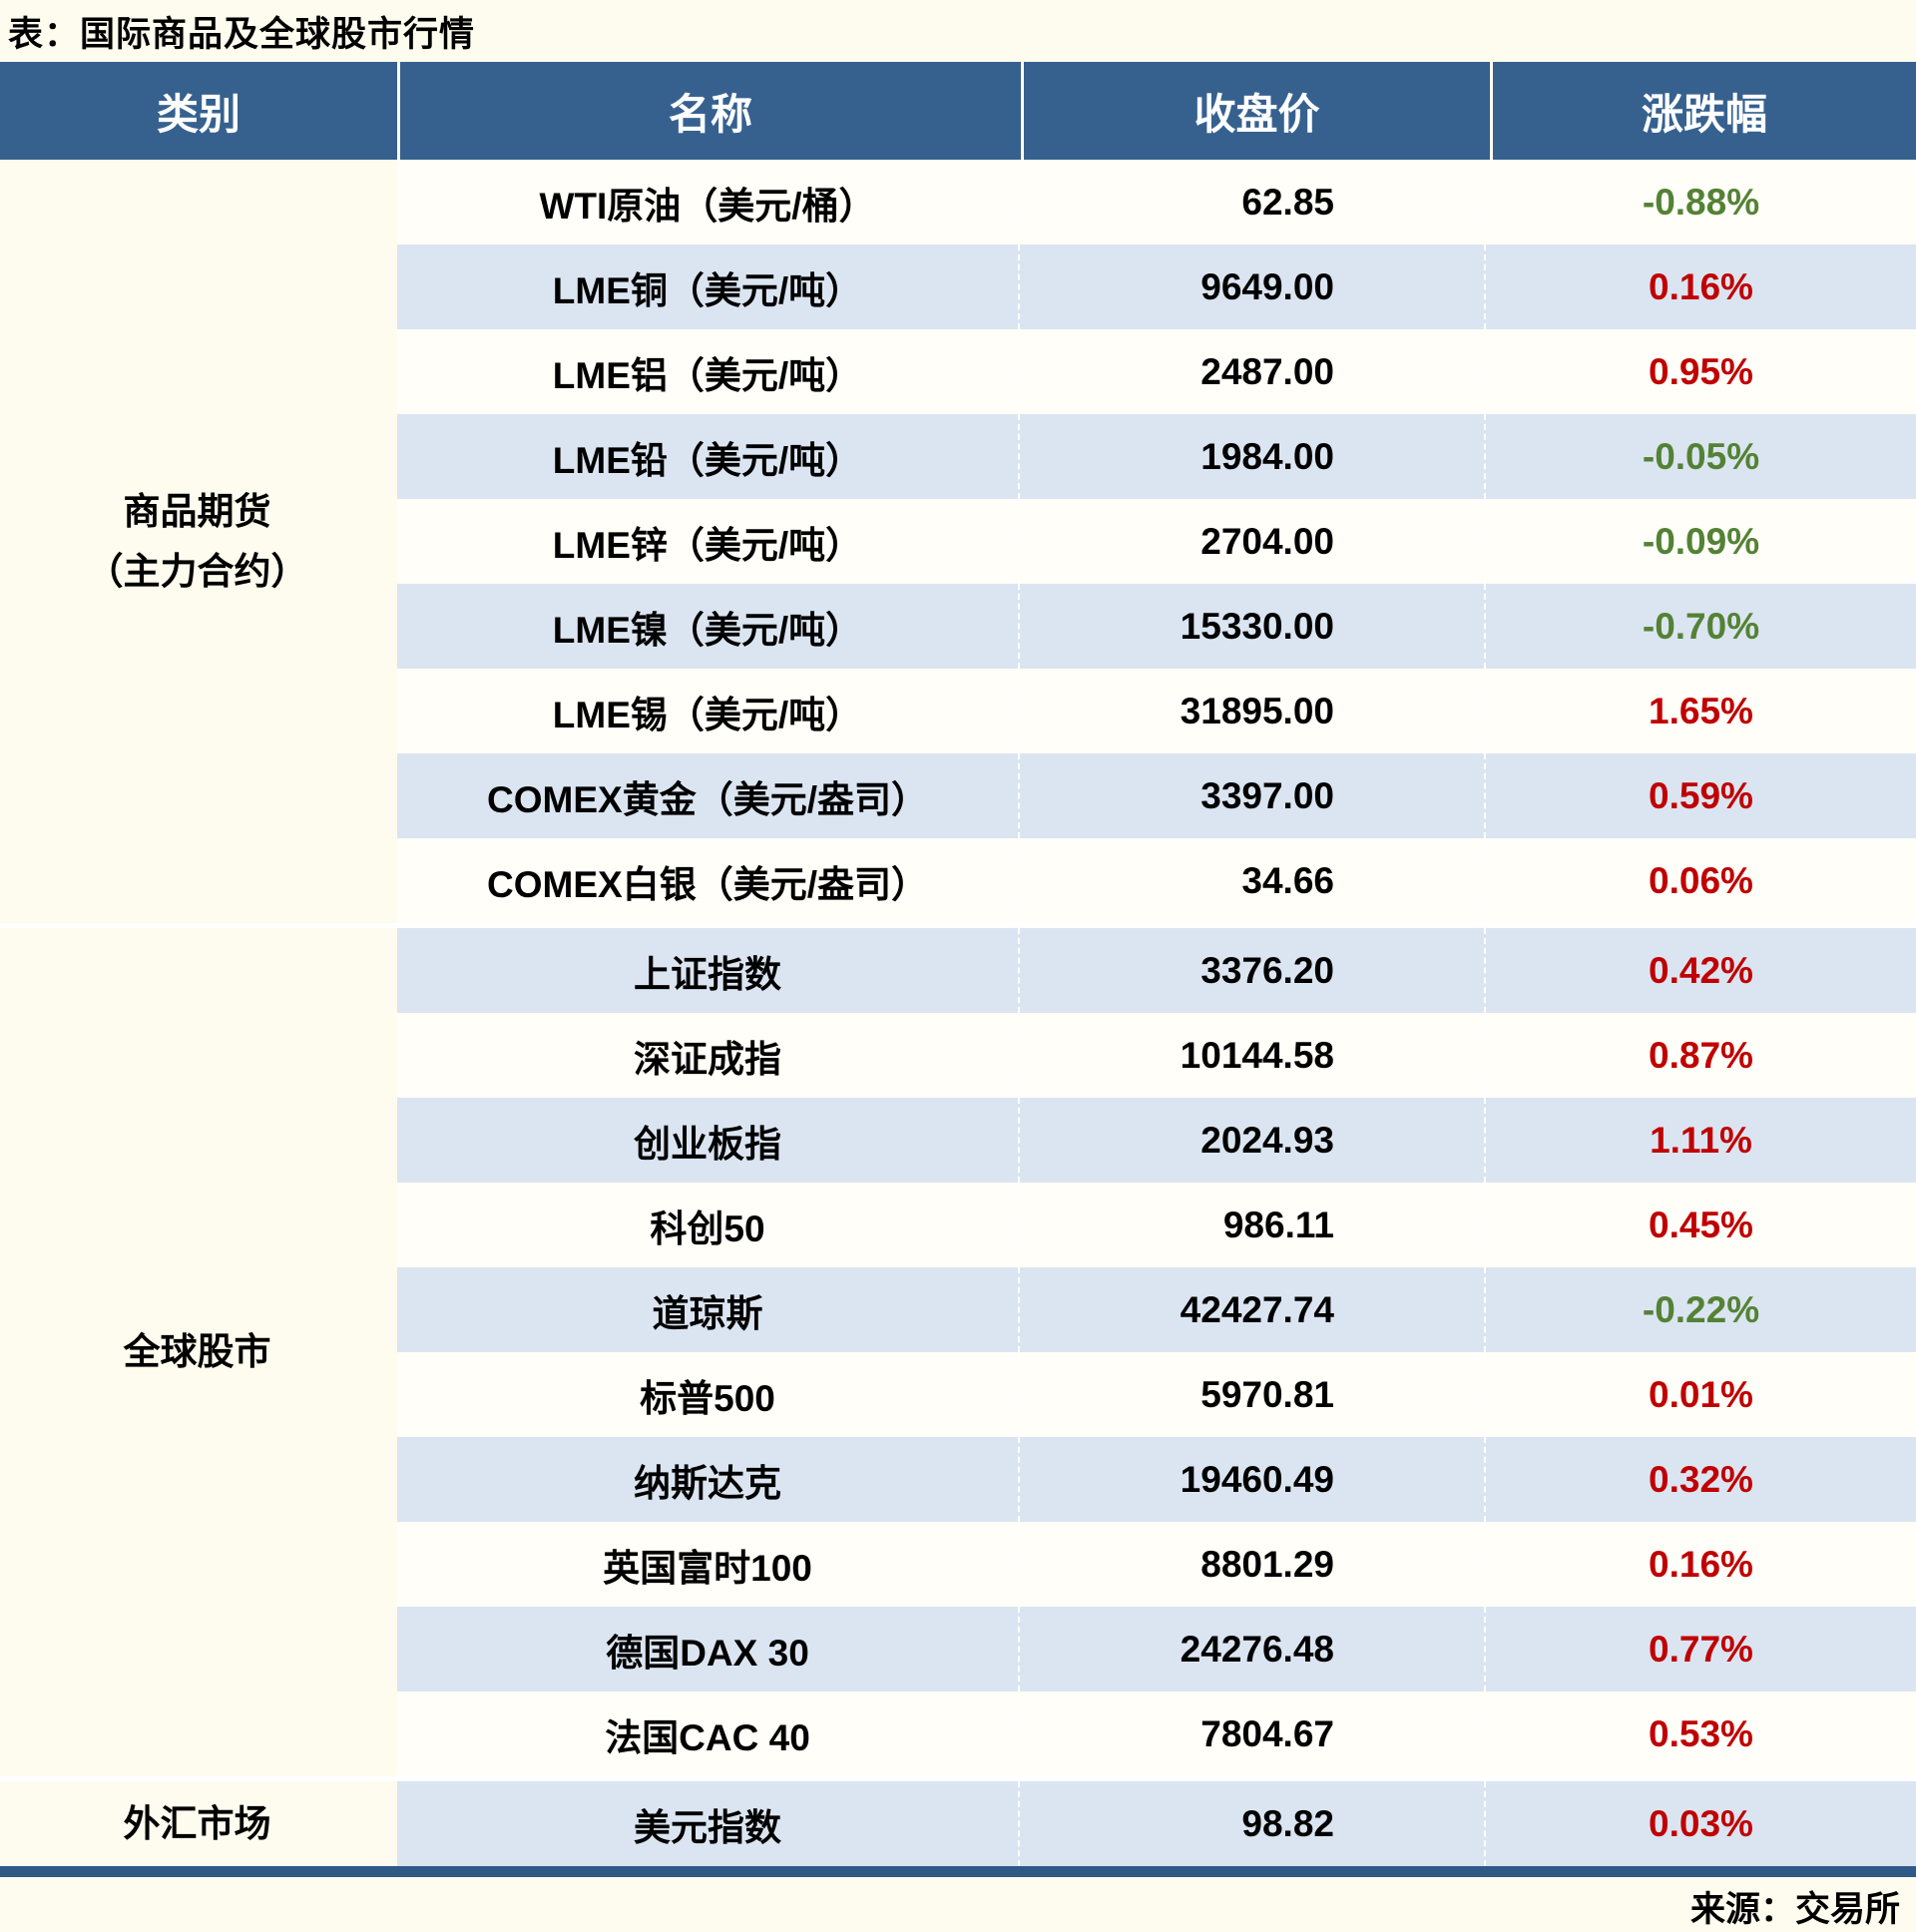 The image size is (1916, 1932). What do you see at coordinates (1700, 1394) in the screenshot?
I see `change-percent-cell: 0.01%` at bounding box center [1700, 1394].